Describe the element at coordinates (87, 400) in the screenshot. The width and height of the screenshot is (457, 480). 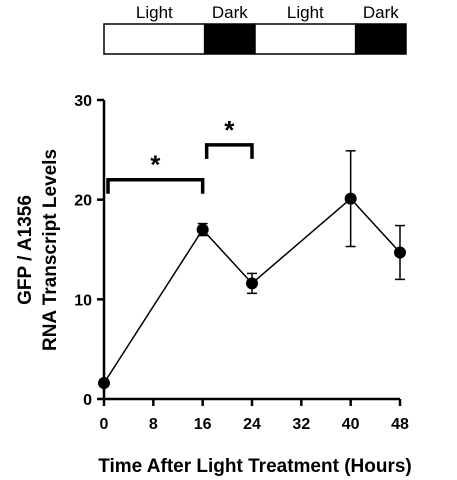
I see `y-tick-label-0: 0` at that location.